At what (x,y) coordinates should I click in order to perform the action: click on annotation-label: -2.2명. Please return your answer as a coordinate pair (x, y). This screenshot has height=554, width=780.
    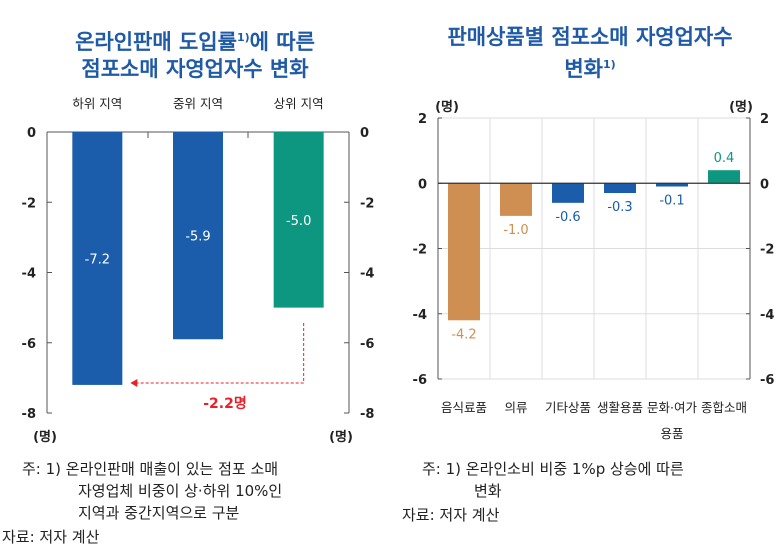
    Looking at the image, I should click on (225, 403).